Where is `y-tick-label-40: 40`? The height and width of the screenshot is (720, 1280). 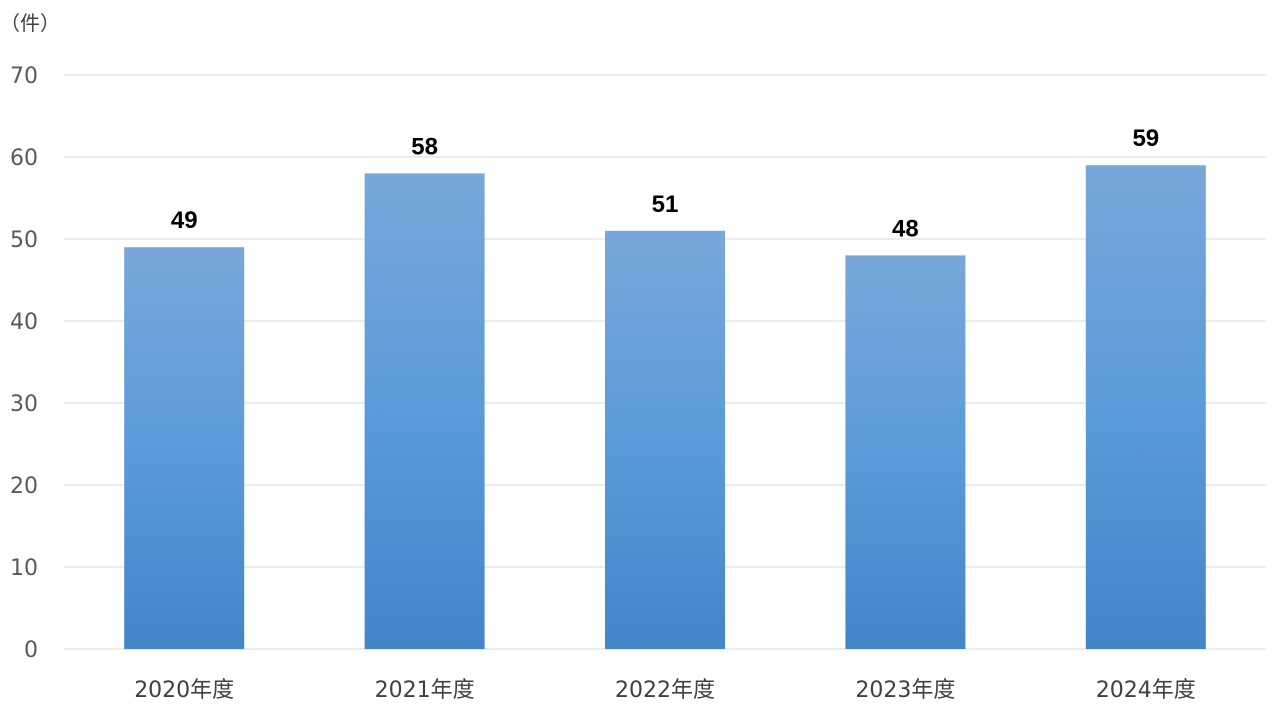
y-tick-label-40: 40 is located at coordinates (24, 322).